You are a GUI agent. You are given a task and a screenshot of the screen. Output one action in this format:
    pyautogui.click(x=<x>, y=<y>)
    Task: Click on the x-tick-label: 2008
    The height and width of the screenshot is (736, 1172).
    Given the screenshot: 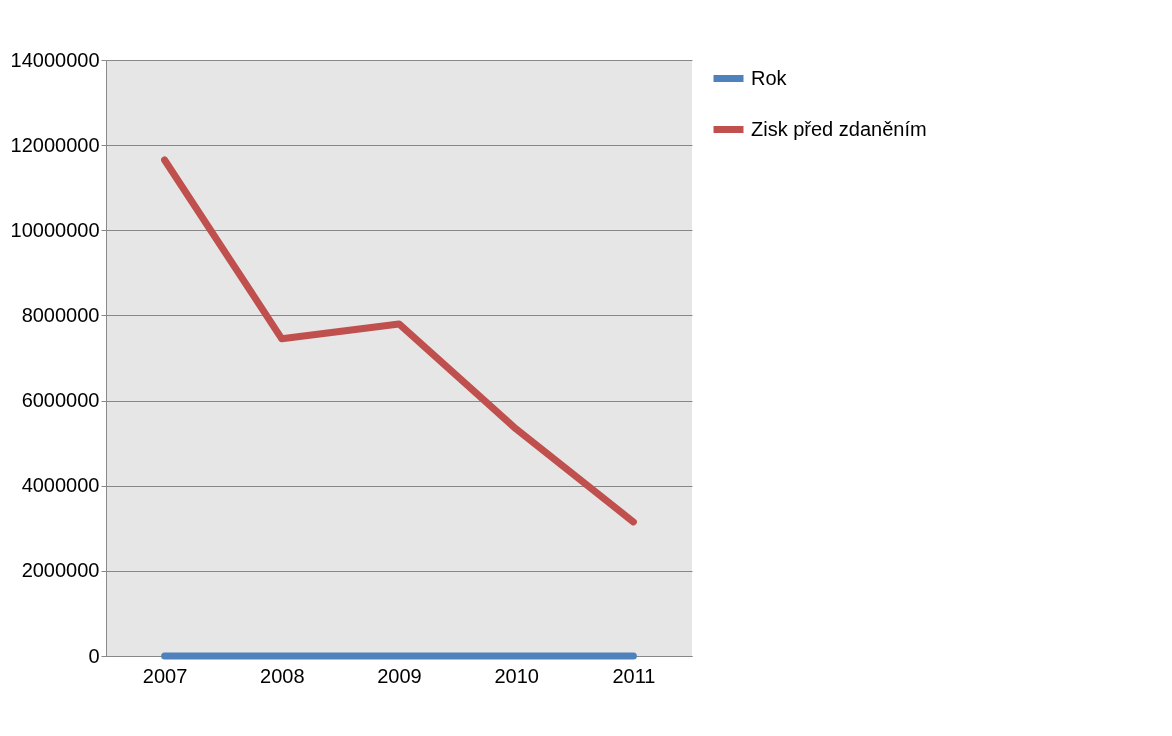 What is the action you would take?
    pyautogui.click(x=282, y=675)
    